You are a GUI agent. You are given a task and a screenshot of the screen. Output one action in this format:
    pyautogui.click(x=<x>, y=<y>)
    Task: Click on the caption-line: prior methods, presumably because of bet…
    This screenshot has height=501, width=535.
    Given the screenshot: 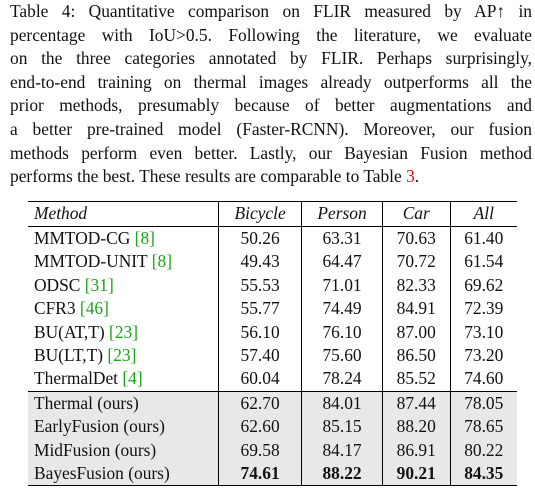 What is the action you would take?
    pyautogui.click(x=271, y=105)
    